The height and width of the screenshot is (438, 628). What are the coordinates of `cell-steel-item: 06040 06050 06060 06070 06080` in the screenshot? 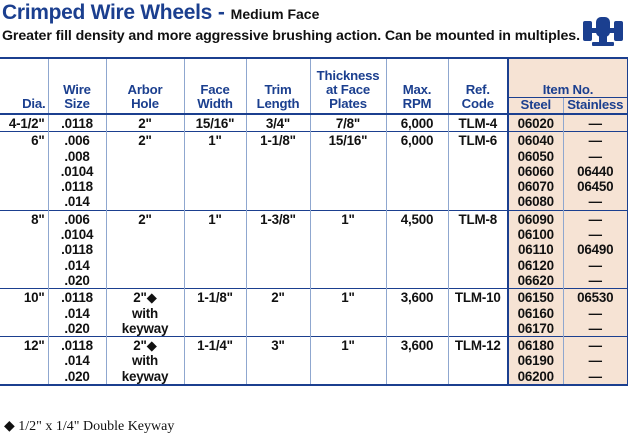 It's located at (535, 171).